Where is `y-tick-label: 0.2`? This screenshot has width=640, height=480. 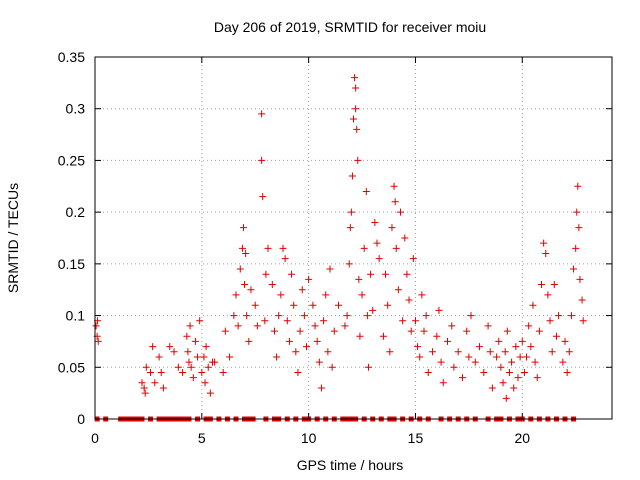 y-tick-label: 0.2 is located at coordinates (76, 212).